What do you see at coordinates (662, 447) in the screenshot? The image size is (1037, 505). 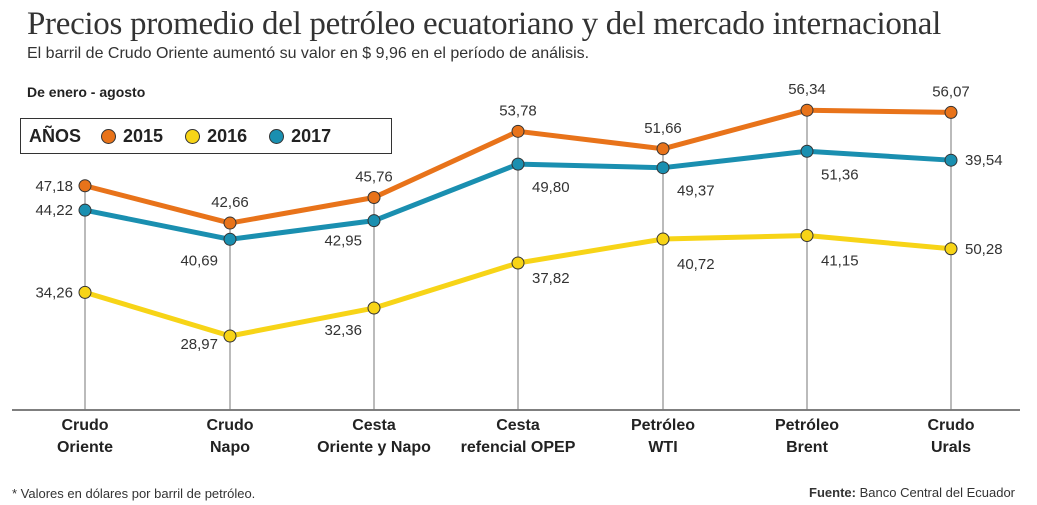 I see `x-tick-label: WTI` at bounding box center [662, 447].